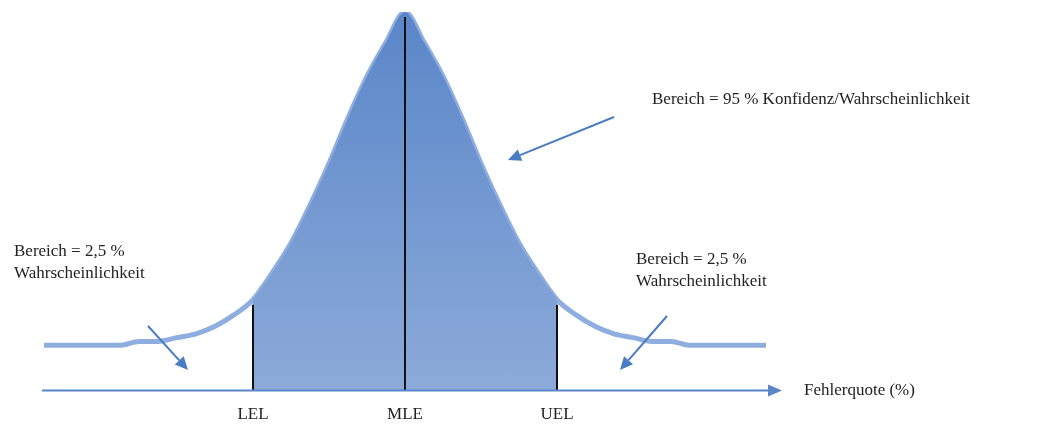  Describe the element at coordinates (557, 414) in the screenshot. I see `x-tick-label: UEL` at that location.